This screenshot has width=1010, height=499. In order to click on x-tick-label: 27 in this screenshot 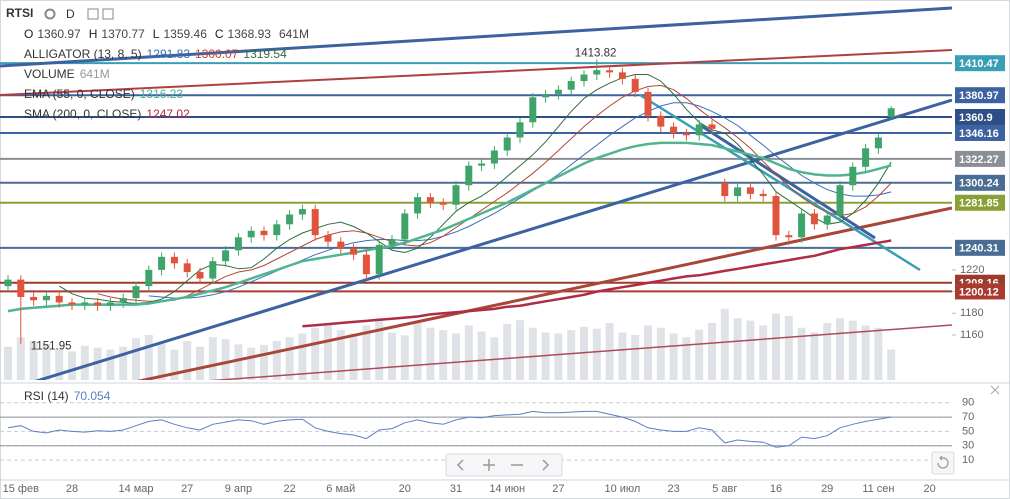, I will do `click(558, 489)`.